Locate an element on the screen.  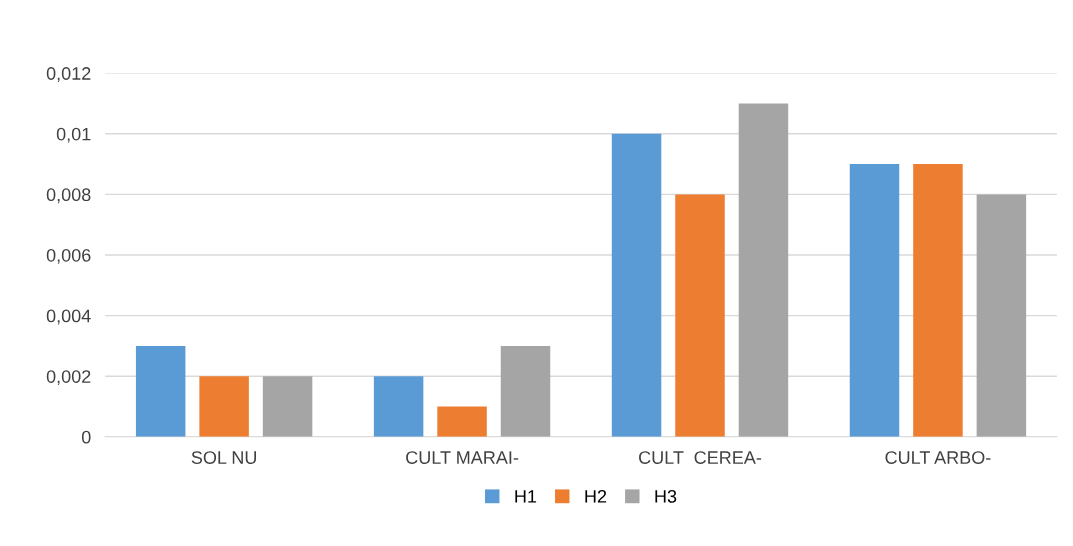
y-tick-label: 0,006 is located at coordinates (68, 256).